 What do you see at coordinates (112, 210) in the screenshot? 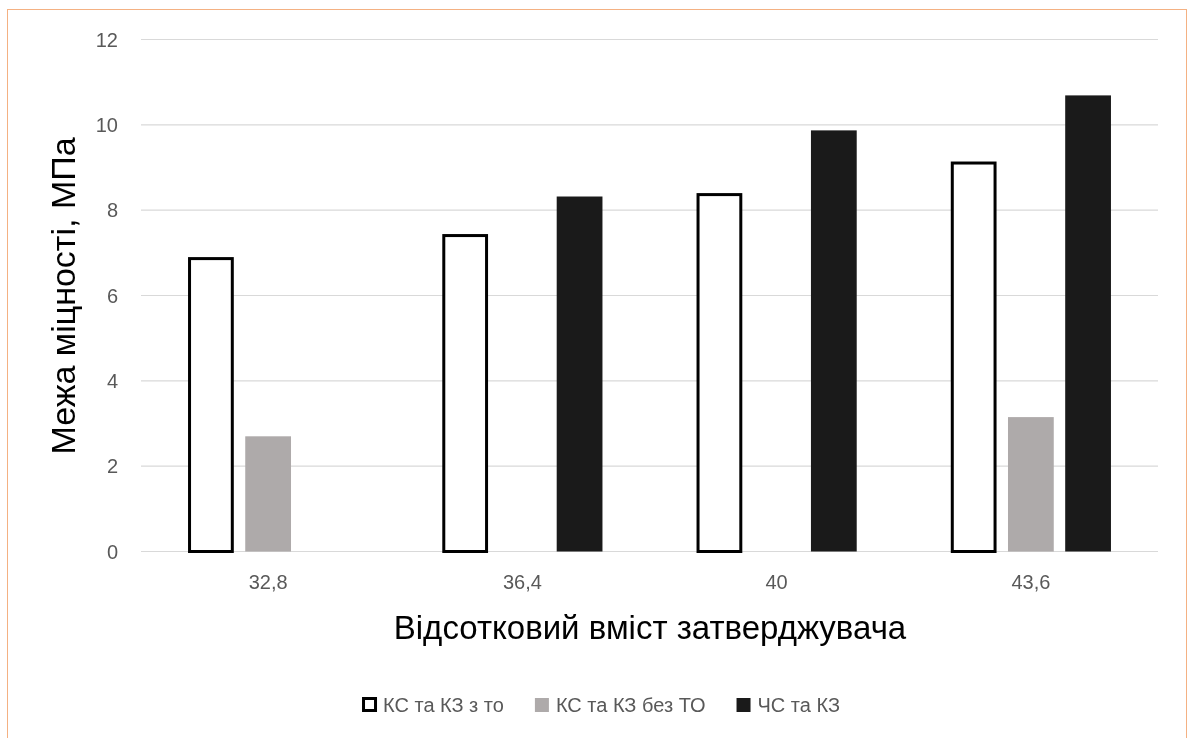
I see `y-tick-label: 8` at bounding box center [112, 210].